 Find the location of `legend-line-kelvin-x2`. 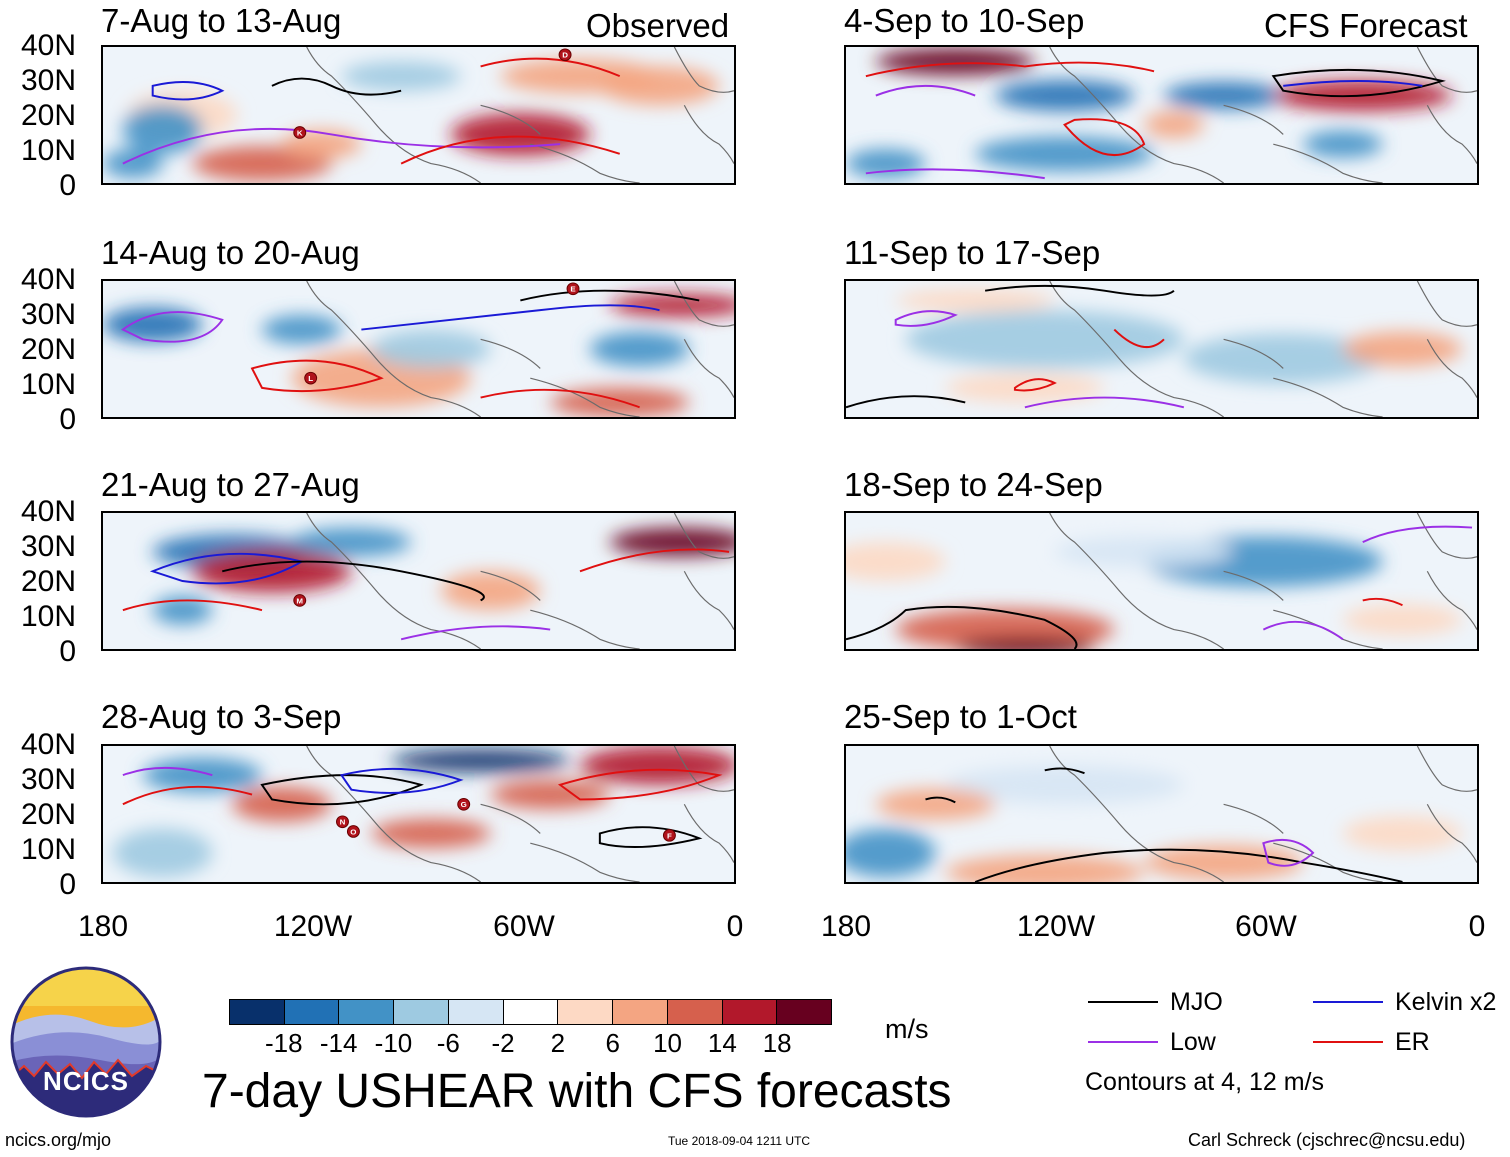

legend-line-kelvin-x2 is located at coordinates (1348, 1002).